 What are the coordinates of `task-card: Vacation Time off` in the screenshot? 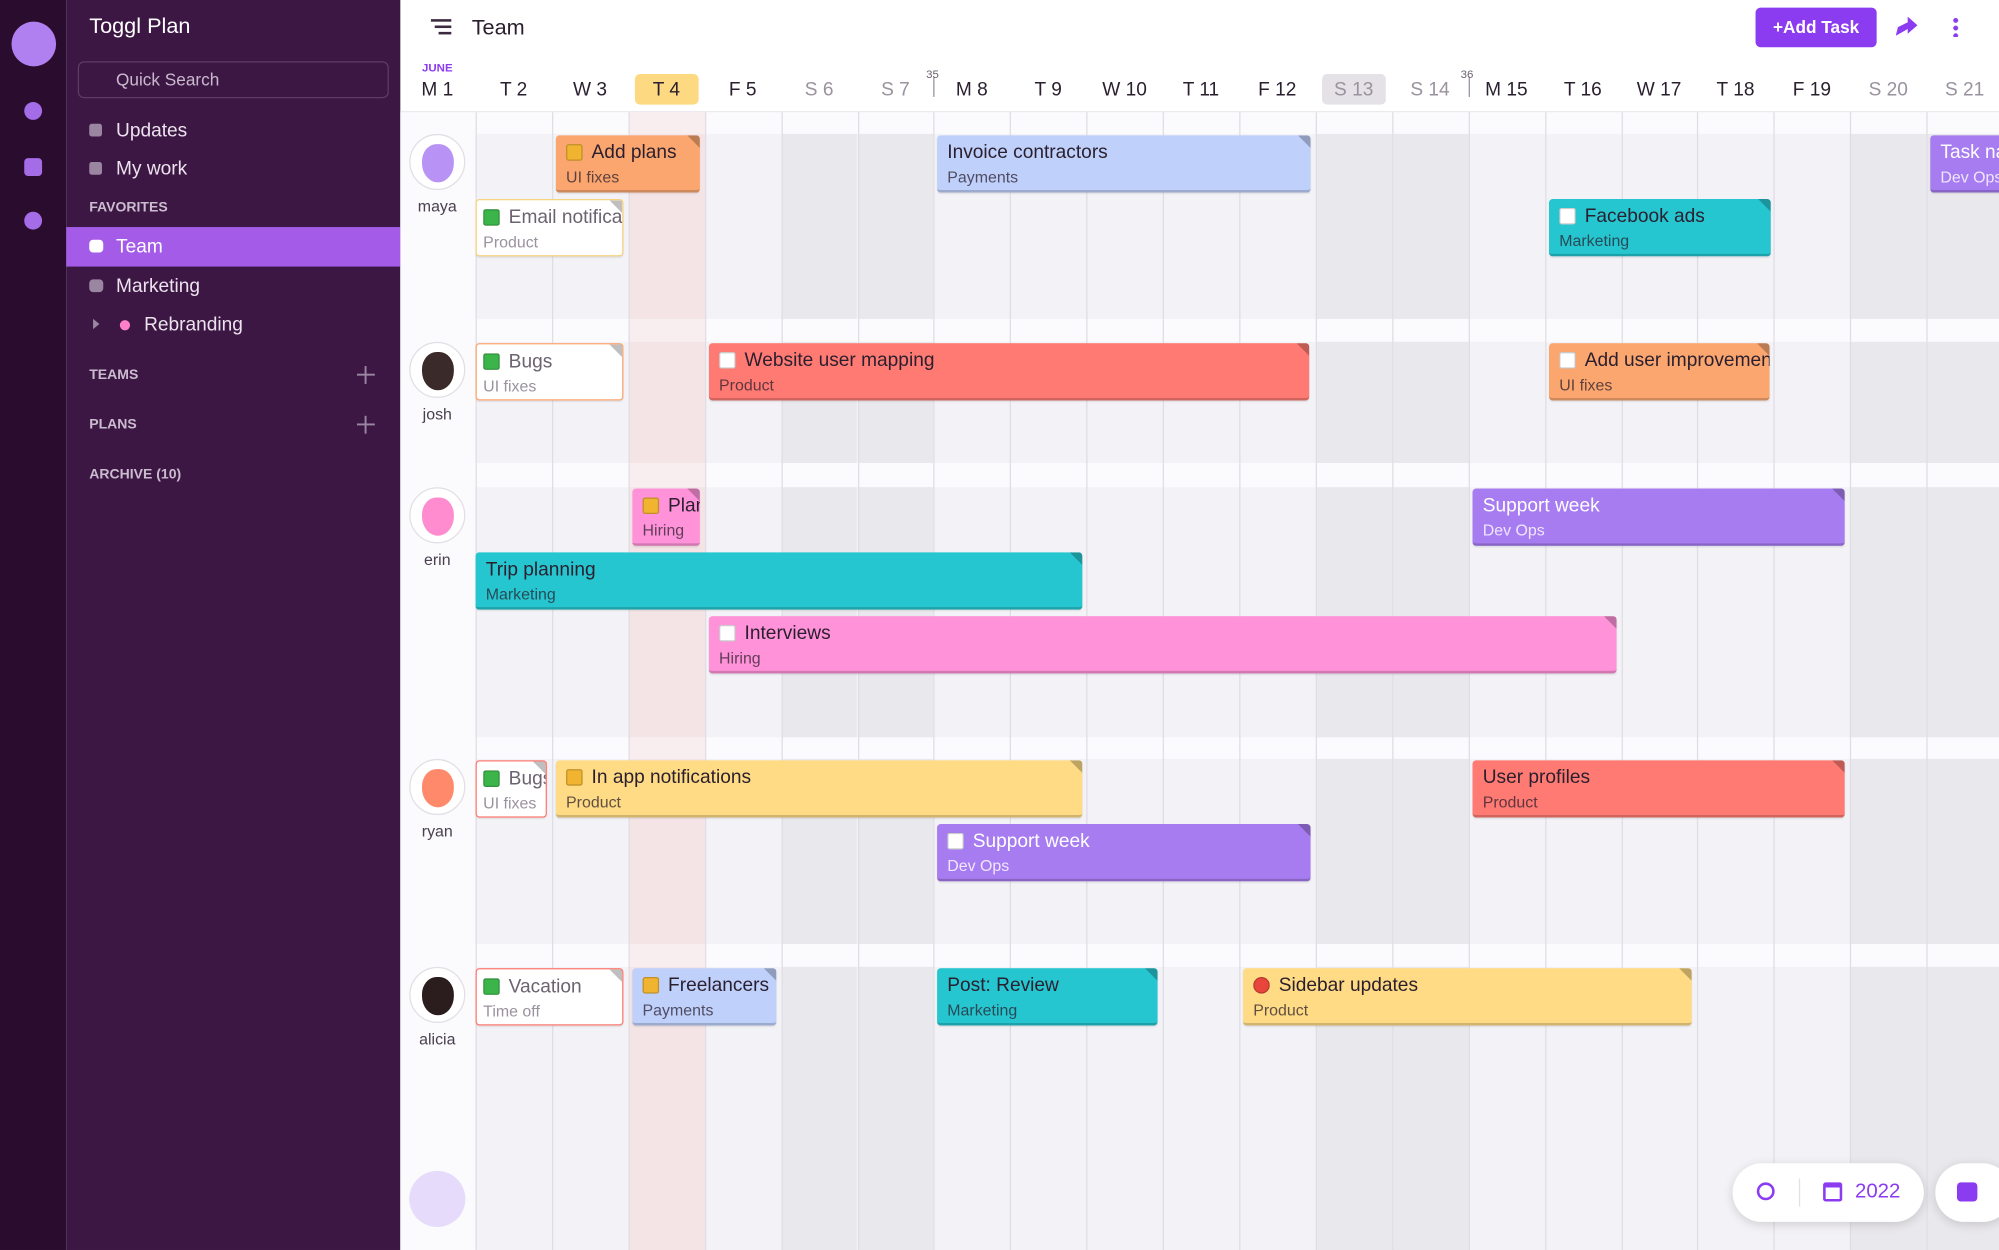 It's located at (549, 997).